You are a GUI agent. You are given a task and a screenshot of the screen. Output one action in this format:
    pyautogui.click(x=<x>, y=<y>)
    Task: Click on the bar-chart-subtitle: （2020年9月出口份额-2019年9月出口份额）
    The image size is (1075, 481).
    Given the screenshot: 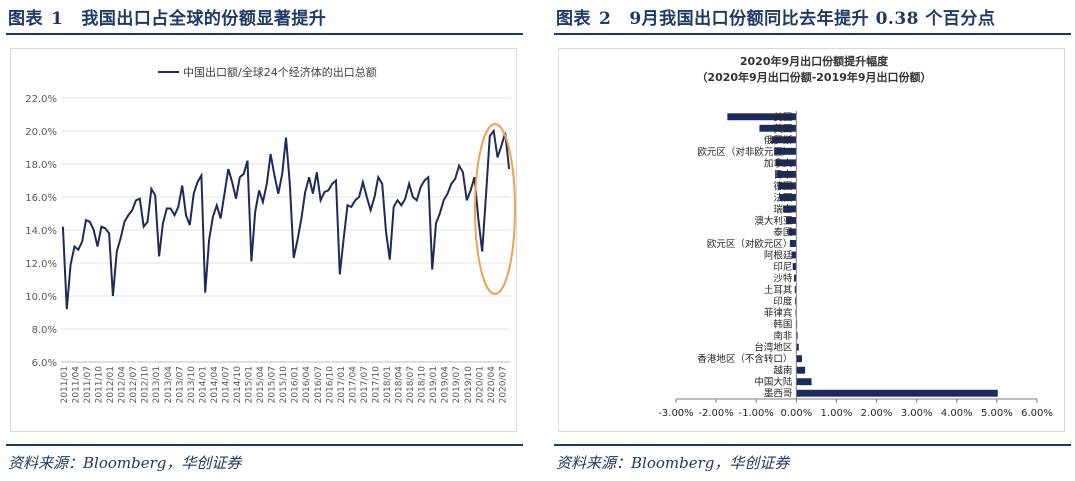 What is the action you would take?
    pyautogui.click(x=813, y=77)
    